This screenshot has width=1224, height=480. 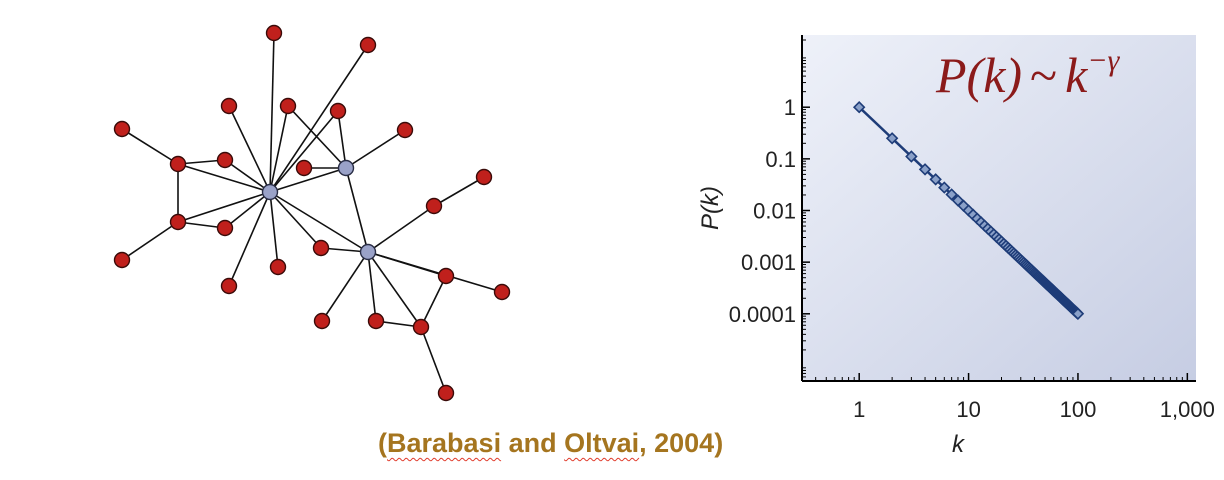 I want to click on citation-author-2: Oltvai, so click(x=602, y=443).